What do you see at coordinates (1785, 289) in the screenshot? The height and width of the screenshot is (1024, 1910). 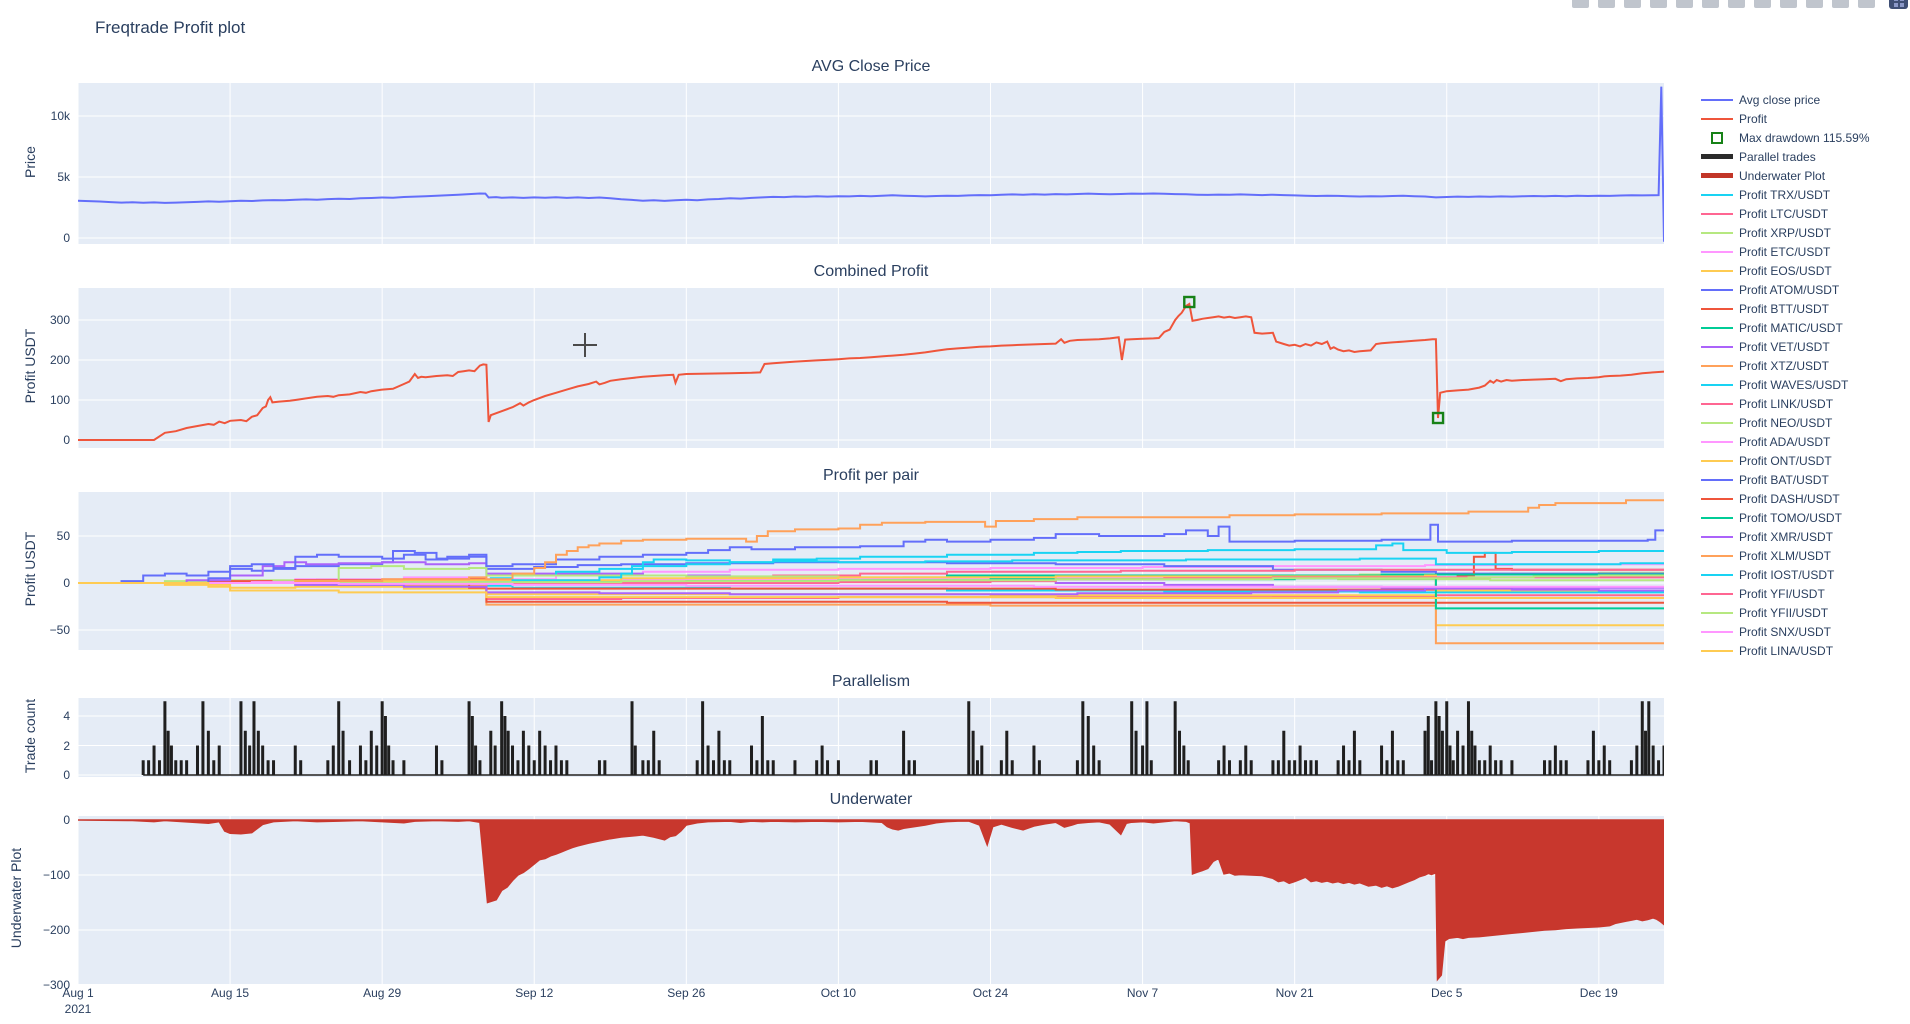 I see `legend-item-profit-atom-usdt: Profit ATOM/USDT` at bounding box center [1785, 289].